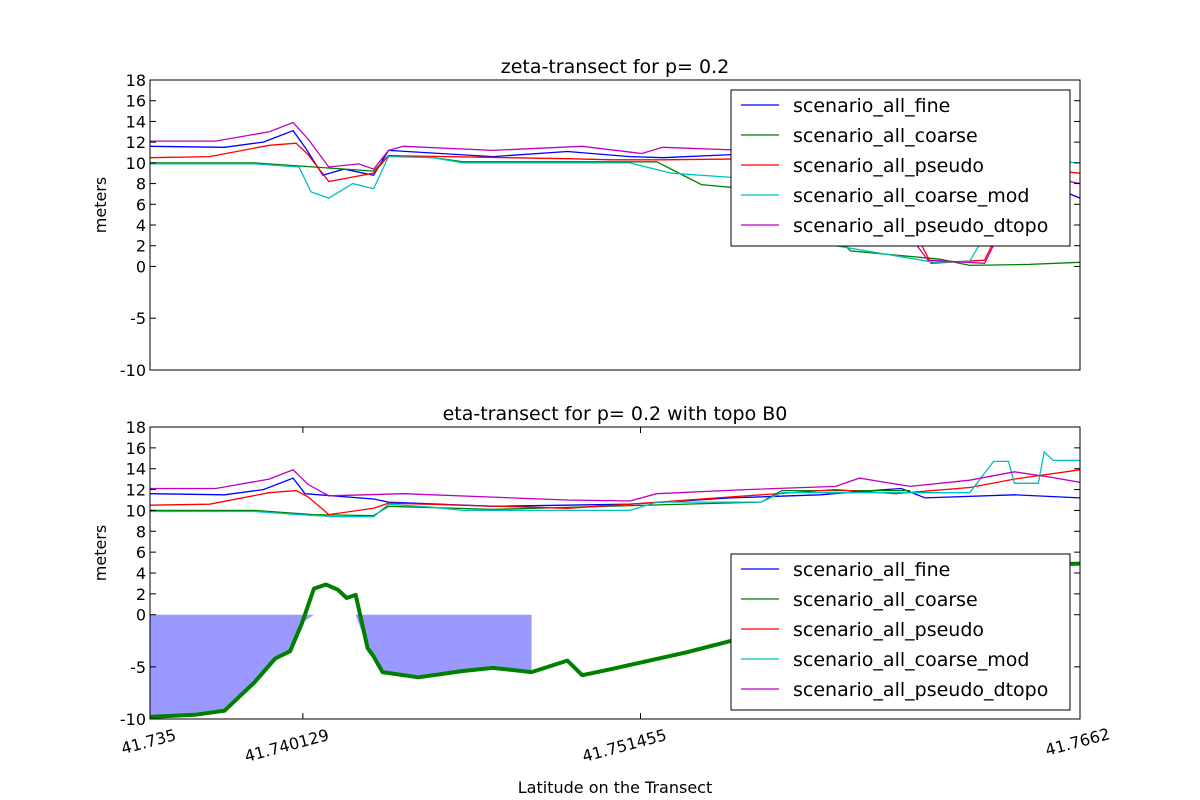 The width and height of the screenshot is (1200, 800). I want to click on chart-title: eta-transect for p= 0.2 with topo B0, so click(615, 414).